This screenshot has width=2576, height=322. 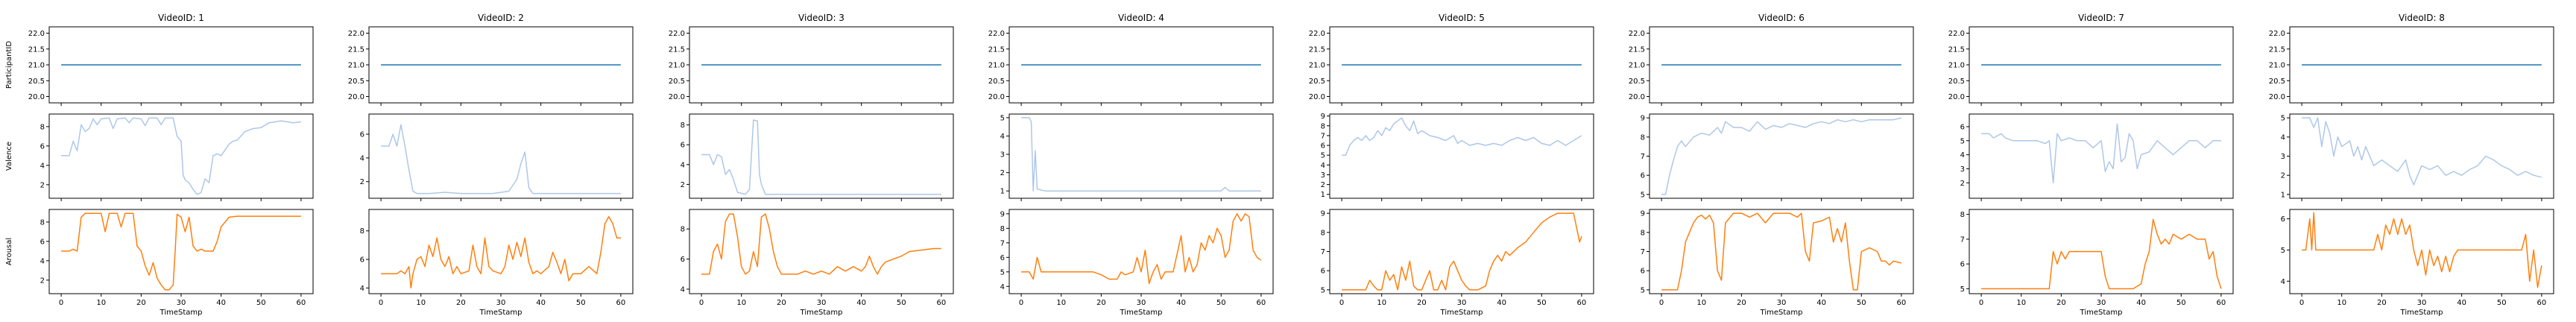 I want to click on panel-frame-r2-c6, so click(x=1782, y=156).